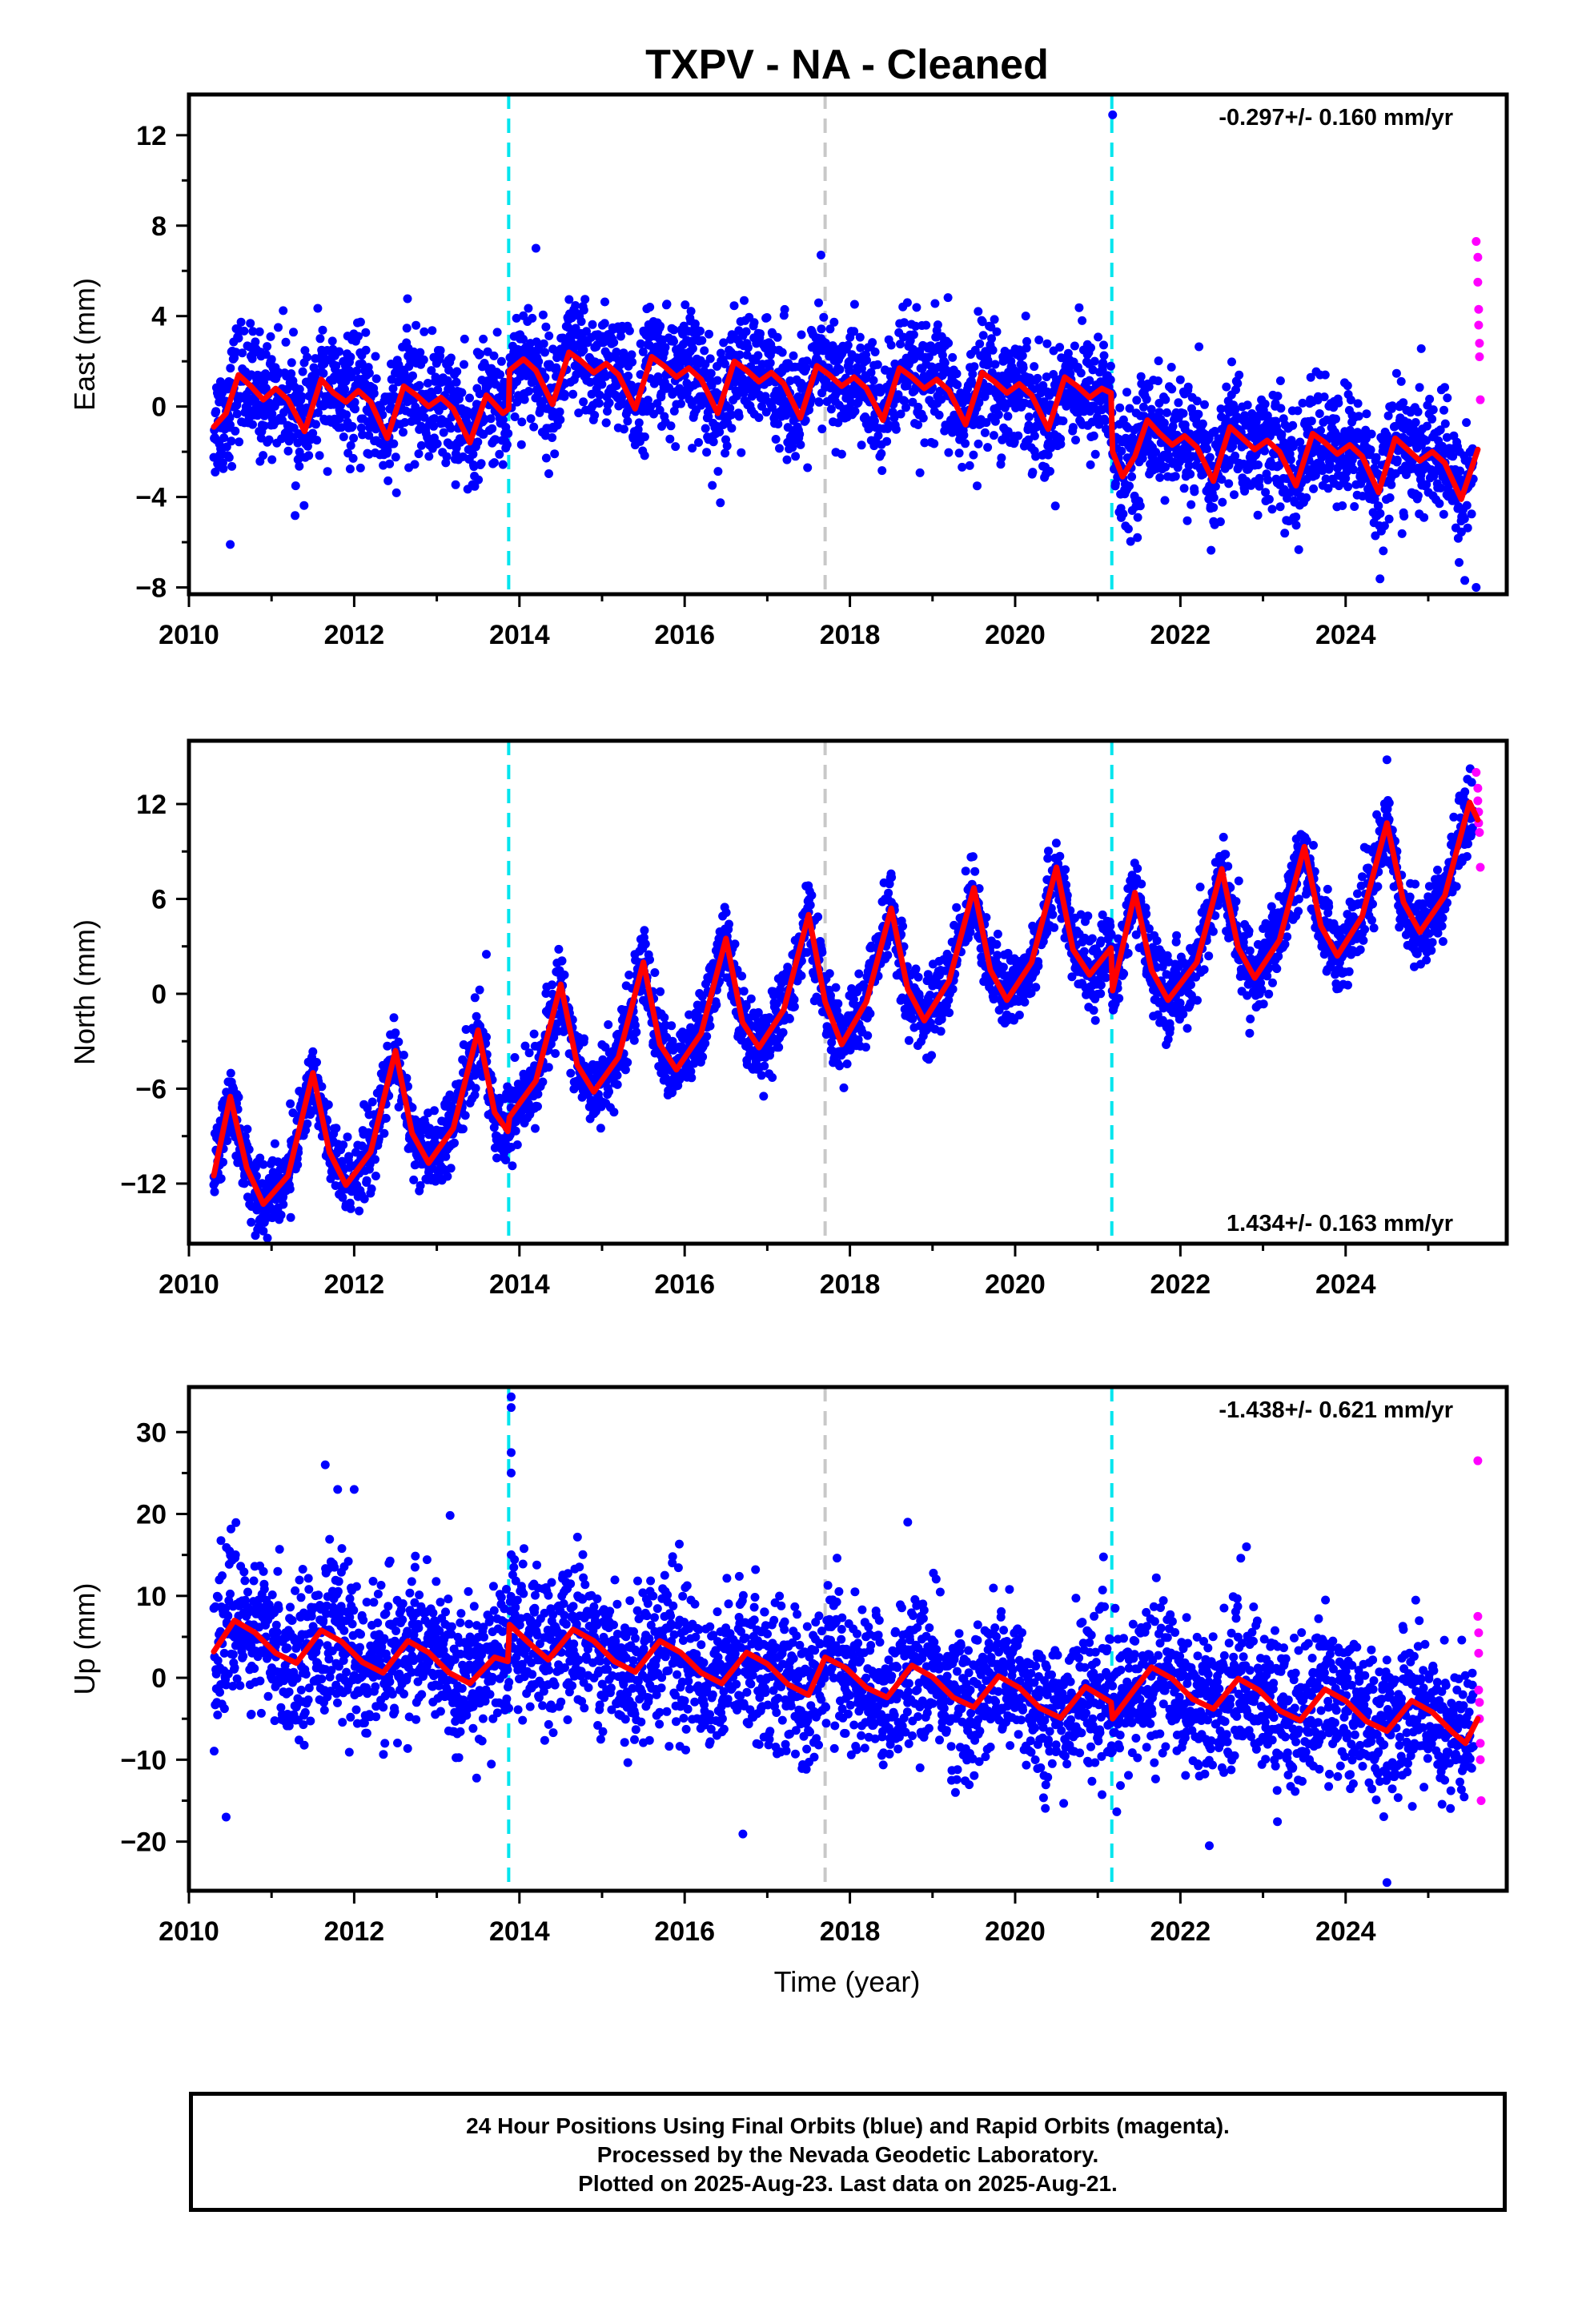 This screenshot has width=1582, height=2324. I want to click on east-x-tick-label: 2020, so click(1015, 635).